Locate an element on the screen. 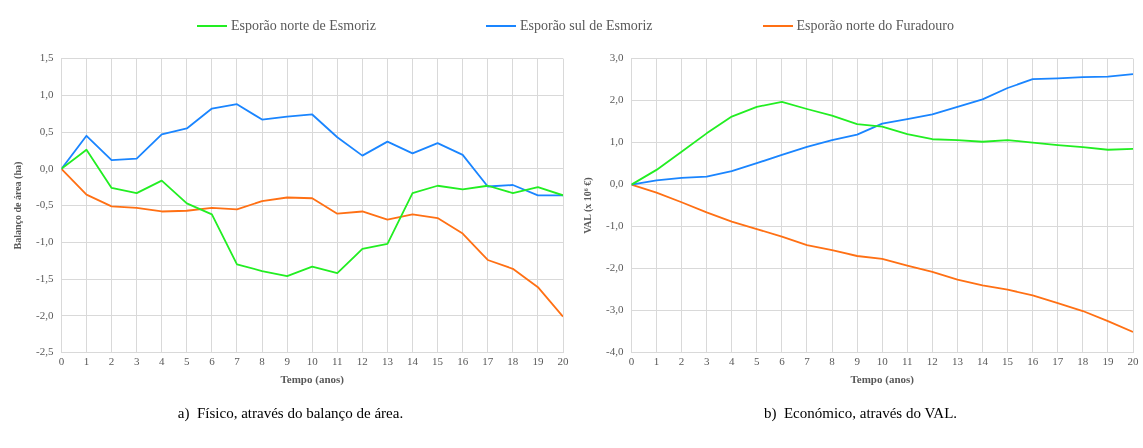 This screenshot has width=1143, height=448. y-axis-title: Balanço de área (ha) is located at coordinates (17, 205).